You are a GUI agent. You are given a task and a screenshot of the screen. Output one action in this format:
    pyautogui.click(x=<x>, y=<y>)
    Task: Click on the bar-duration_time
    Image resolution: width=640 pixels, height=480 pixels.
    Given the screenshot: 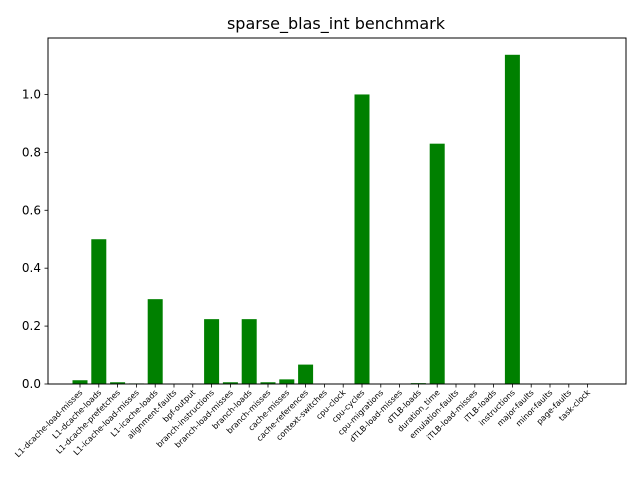 What is the action you would take?
    pyautogui.click(x=437, y=263)
    